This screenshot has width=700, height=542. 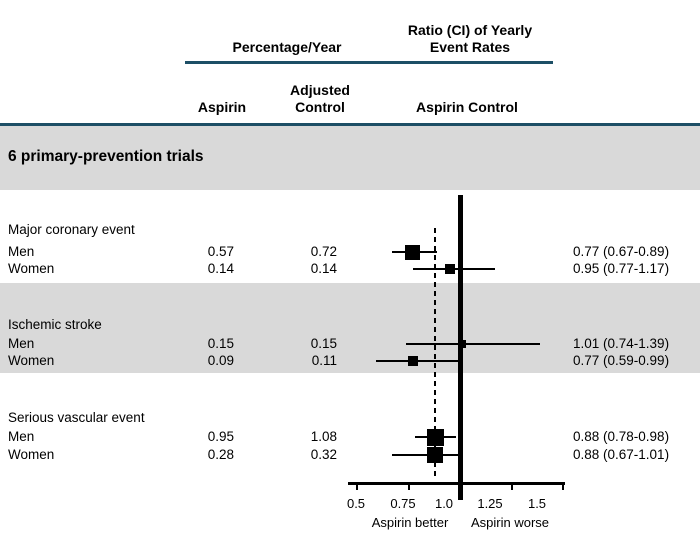 What do you see at coordinates (76, 417) in the screenshot?
I see `group-label: Serious vascular event` at bounding box center [76, 417].